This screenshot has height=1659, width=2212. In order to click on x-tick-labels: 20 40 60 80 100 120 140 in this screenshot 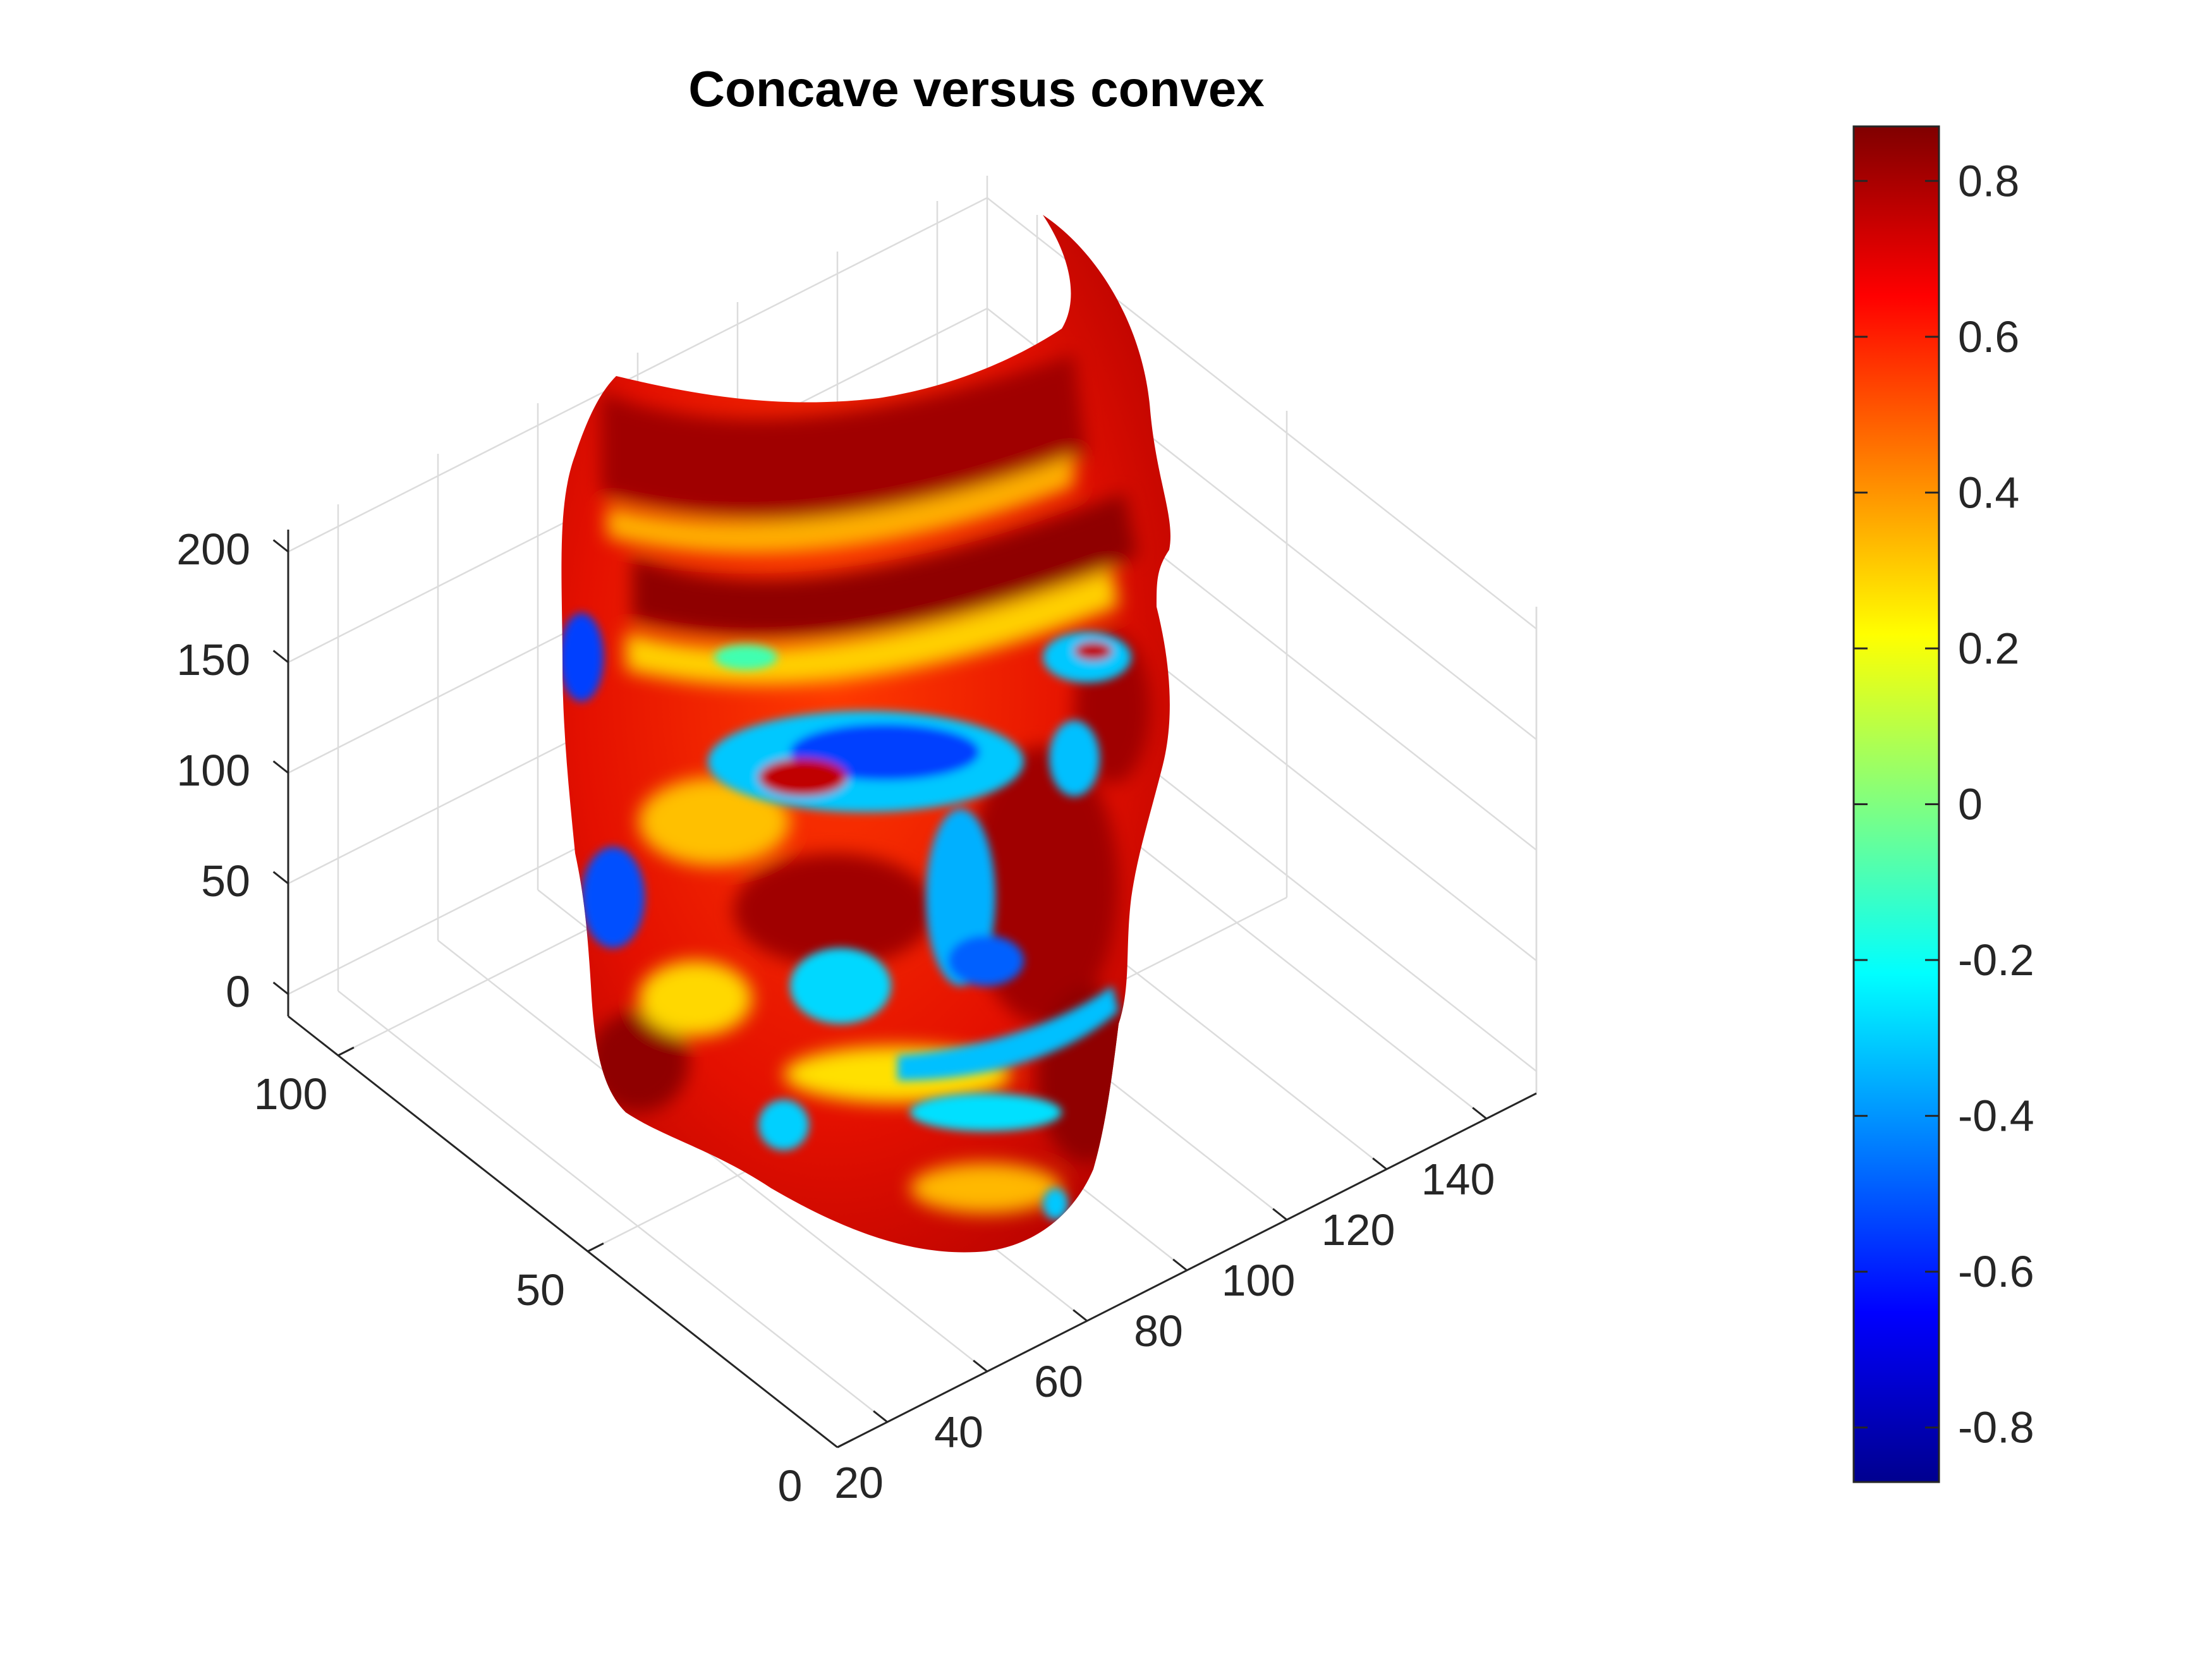, I will do `click(1164, 1331)`.